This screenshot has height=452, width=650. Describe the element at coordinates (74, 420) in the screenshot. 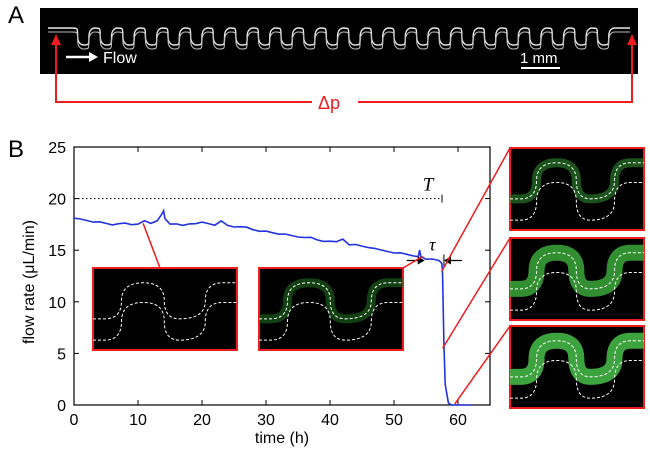

I see `x-tick-label: 0` at that location.